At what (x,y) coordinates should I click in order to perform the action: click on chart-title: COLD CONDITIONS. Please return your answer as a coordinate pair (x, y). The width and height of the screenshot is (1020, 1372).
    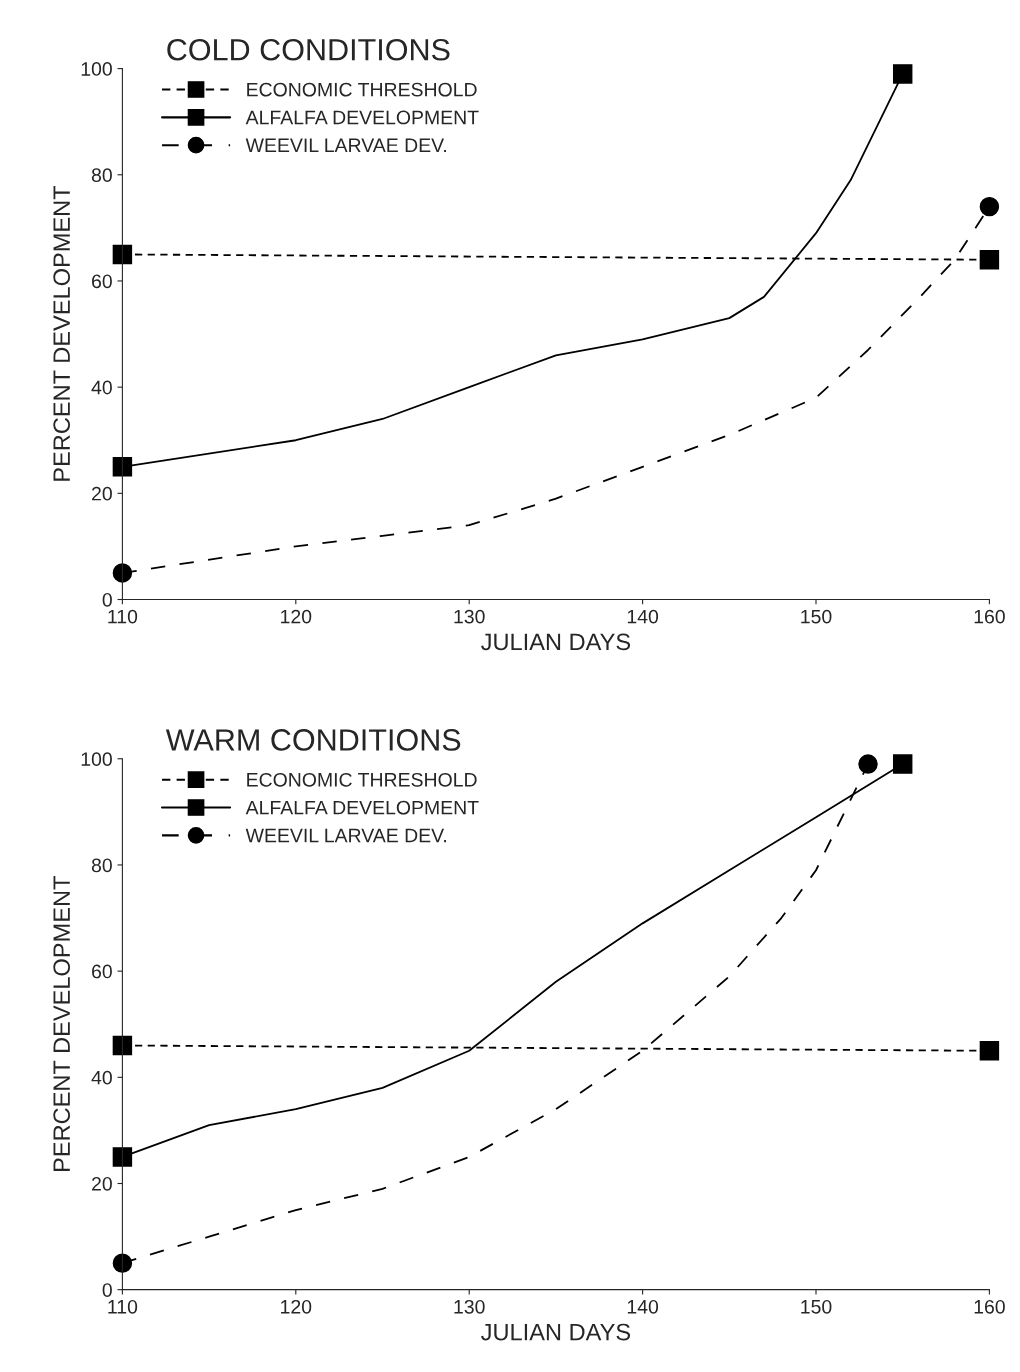
    Looking at the image, I should click on (308, 49).